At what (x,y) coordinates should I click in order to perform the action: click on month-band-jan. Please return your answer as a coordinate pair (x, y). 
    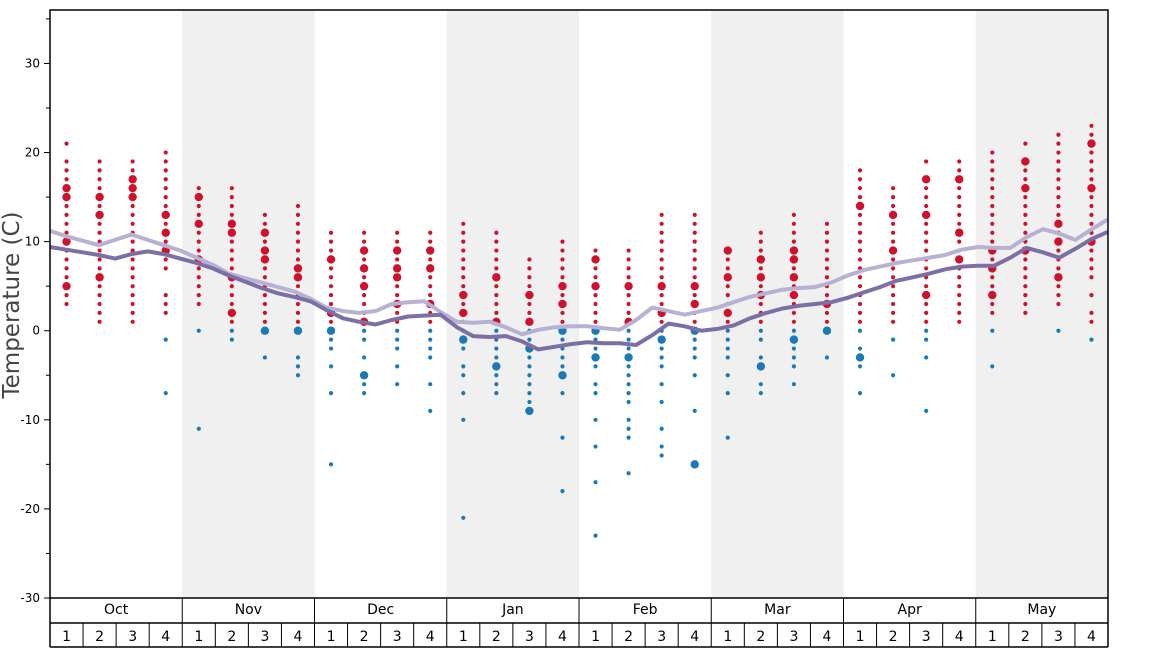
    Looking at the image, I should click on (512, 304).